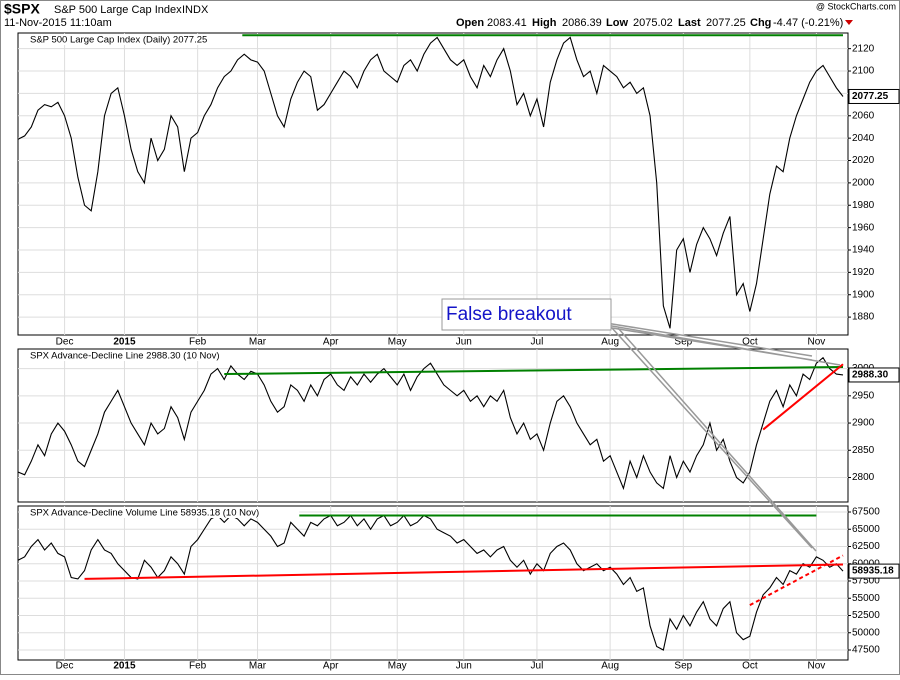 This screenshot has height=680, width=900. Describe the element at coordinates (866, 598) in the screenshot. I see `y-tick-label: 55000` at that location.